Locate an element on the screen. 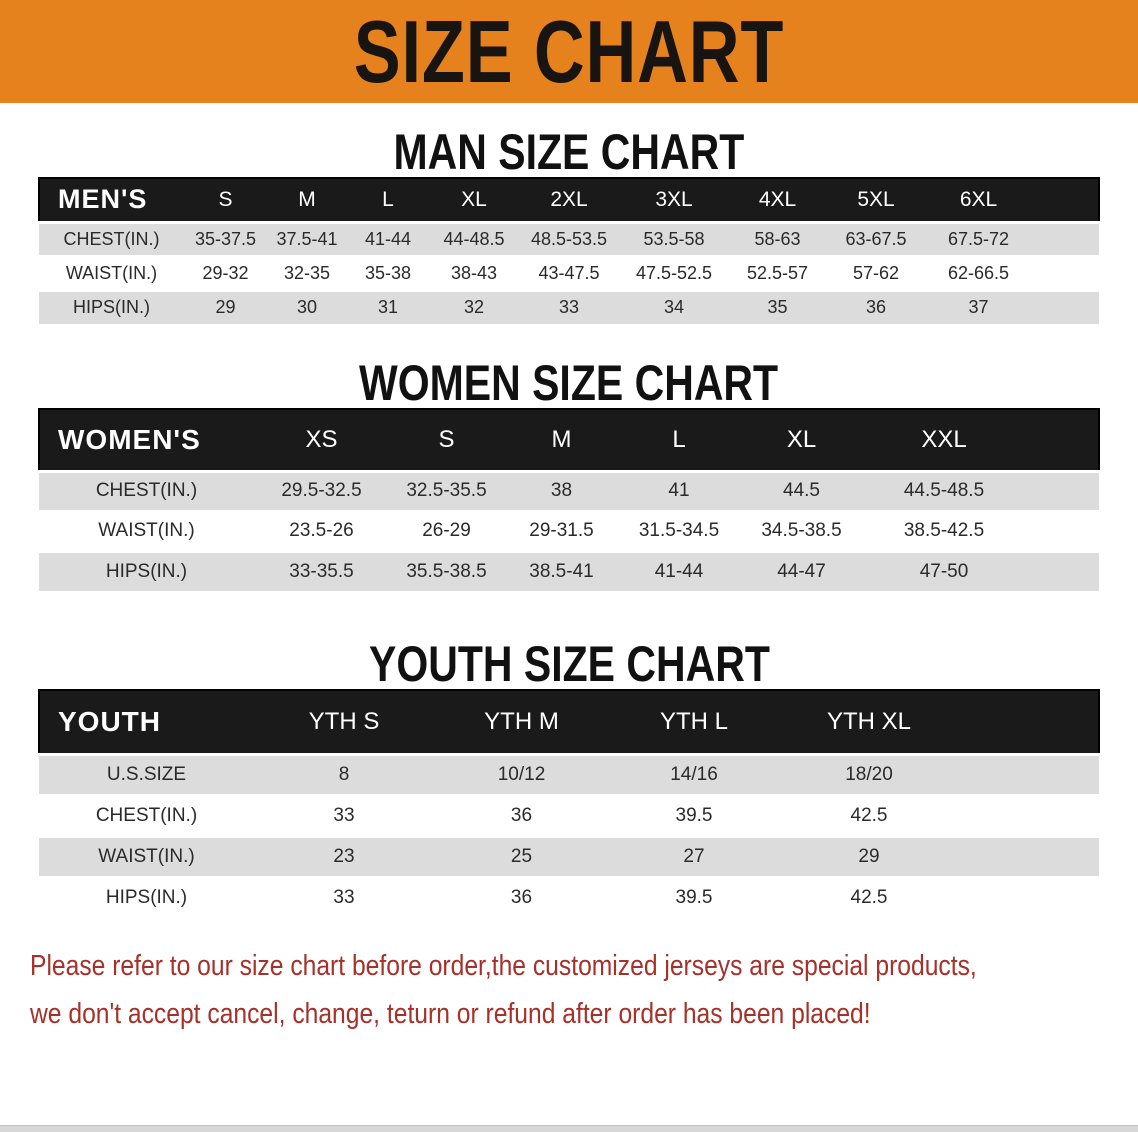 The width and height of the screenshot is (1138, 1132). size-value-cell: 44-47 is located at coordinates (801, 570).